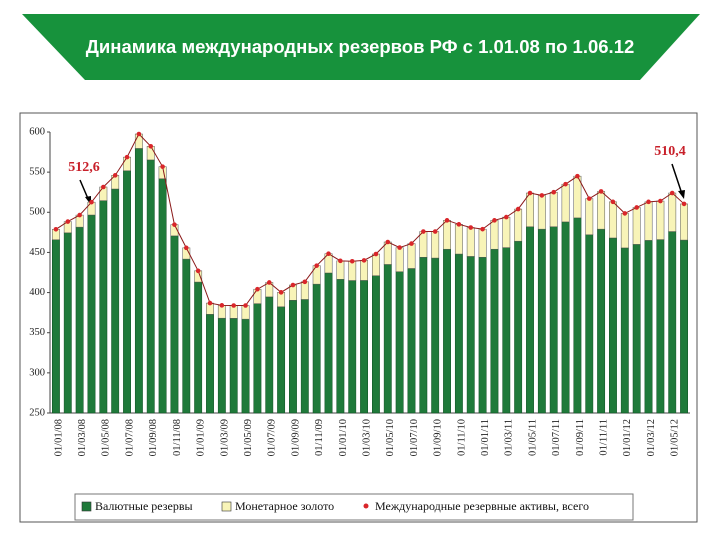  I want to click on x-tick-label: 01/05/10, so click(390, 437).